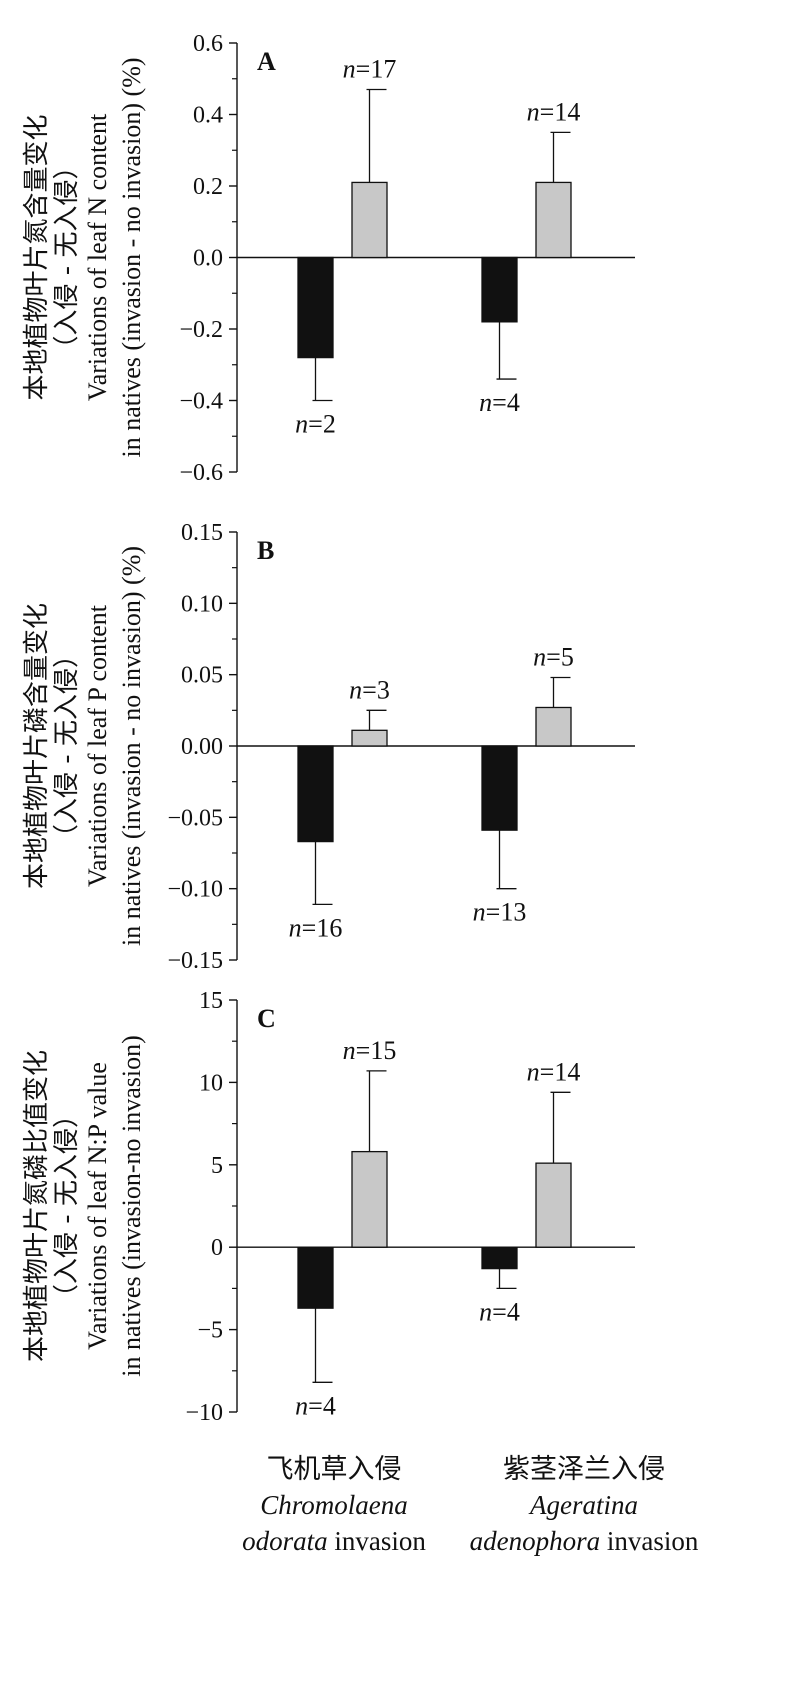  Describe the element at coordinates (37, 257) in the screenshot. I see `y-axis-label-zh: 本地植物叶片氮含量变化` at that location.